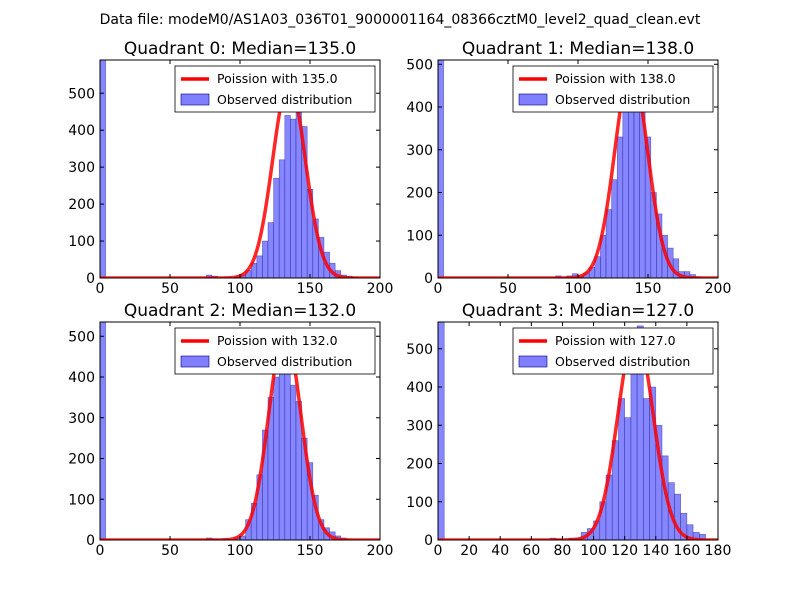 The height and width of the screenshot is (600, 800). I want to click on x-tick-label: 40, so click(500, 551).